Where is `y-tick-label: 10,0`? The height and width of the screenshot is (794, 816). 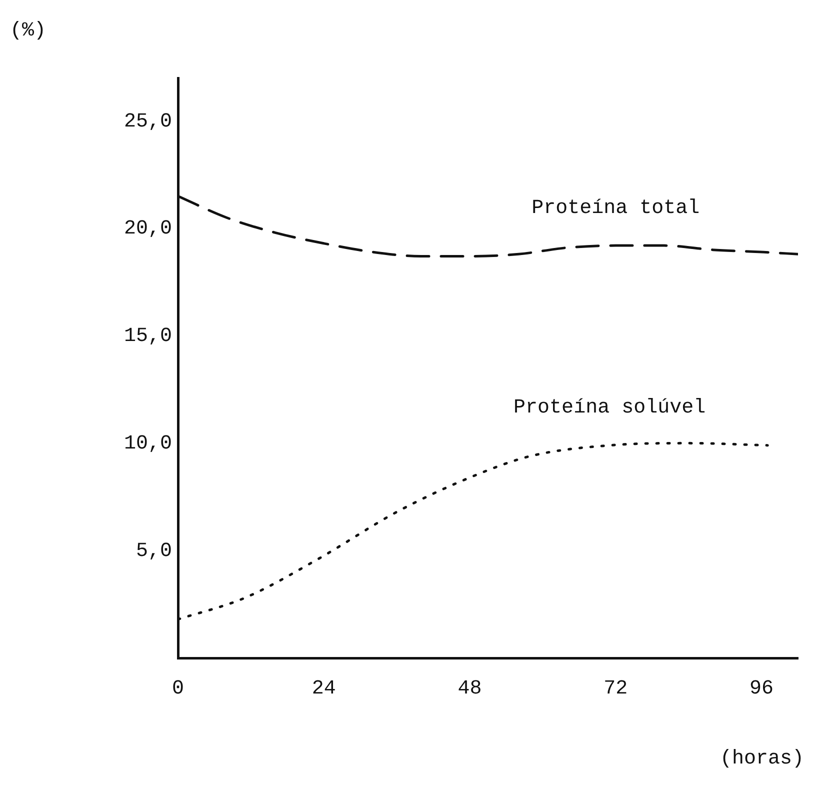 y-tick-label: 10,0 is located at coordinates (148, 444).